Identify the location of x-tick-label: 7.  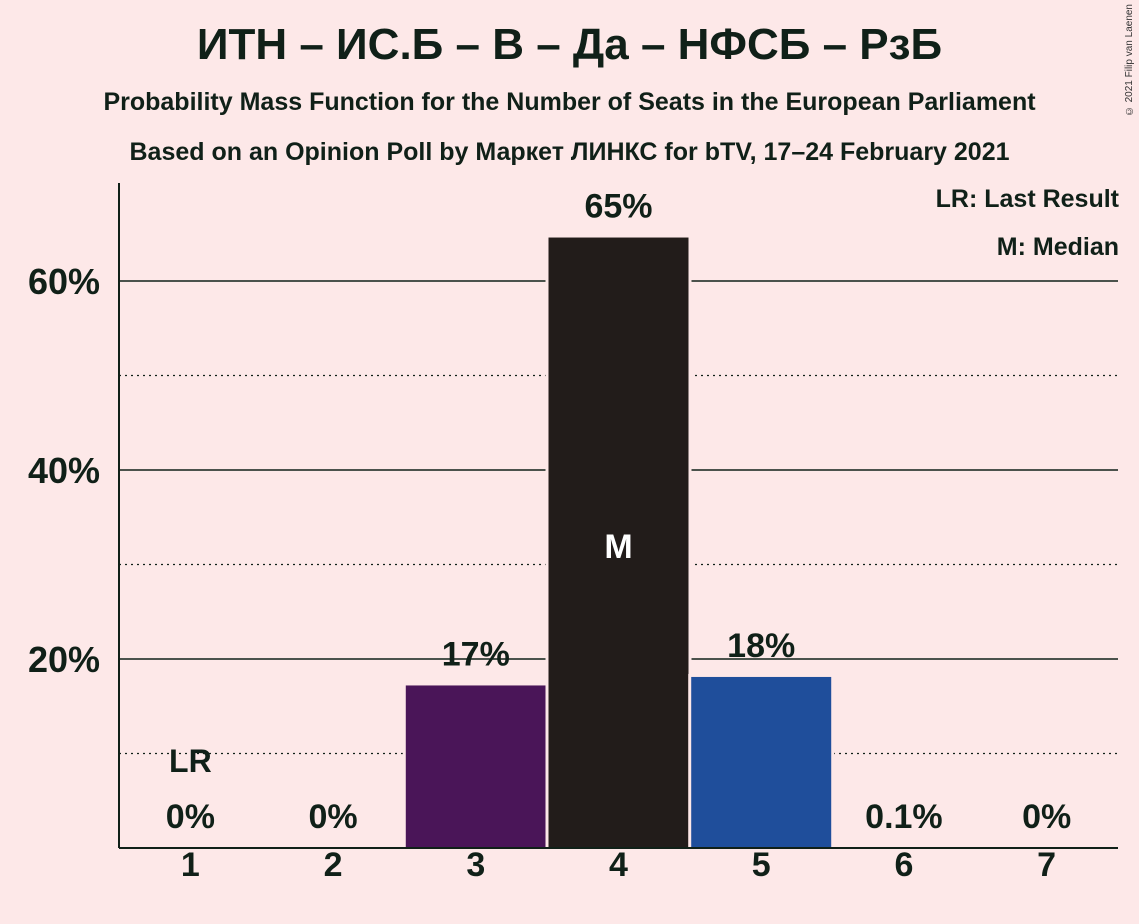
(1046, 865).